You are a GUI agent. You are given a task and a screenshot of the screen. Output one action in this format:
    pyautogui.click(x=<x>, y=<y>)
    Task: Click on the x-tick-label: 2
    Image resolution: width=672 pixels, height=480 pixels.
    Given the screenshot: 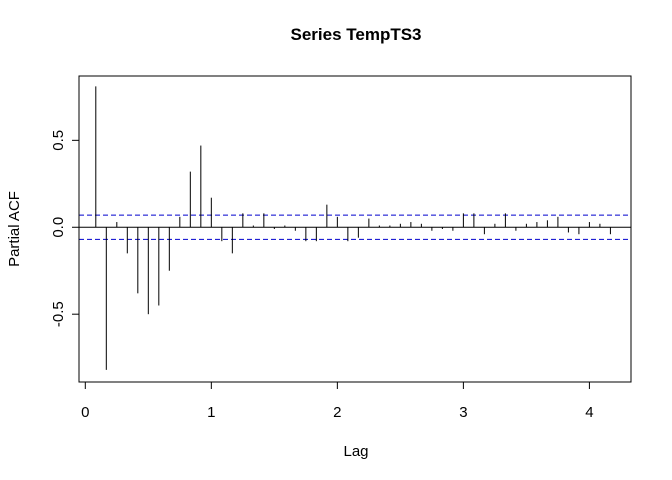 What is the action you would take?
    pyautogui.click(x=337, y=412)
    